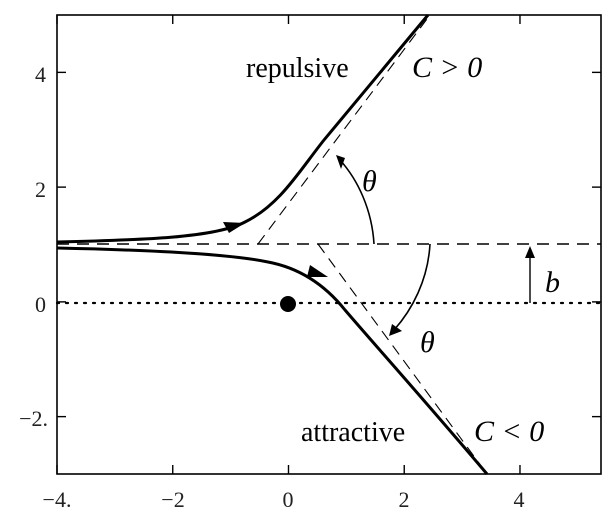  What do you see at coordinates (447, 67) in the screenshot?
I see `label-c-positive: C > 0` at bounding box center [447, 67].